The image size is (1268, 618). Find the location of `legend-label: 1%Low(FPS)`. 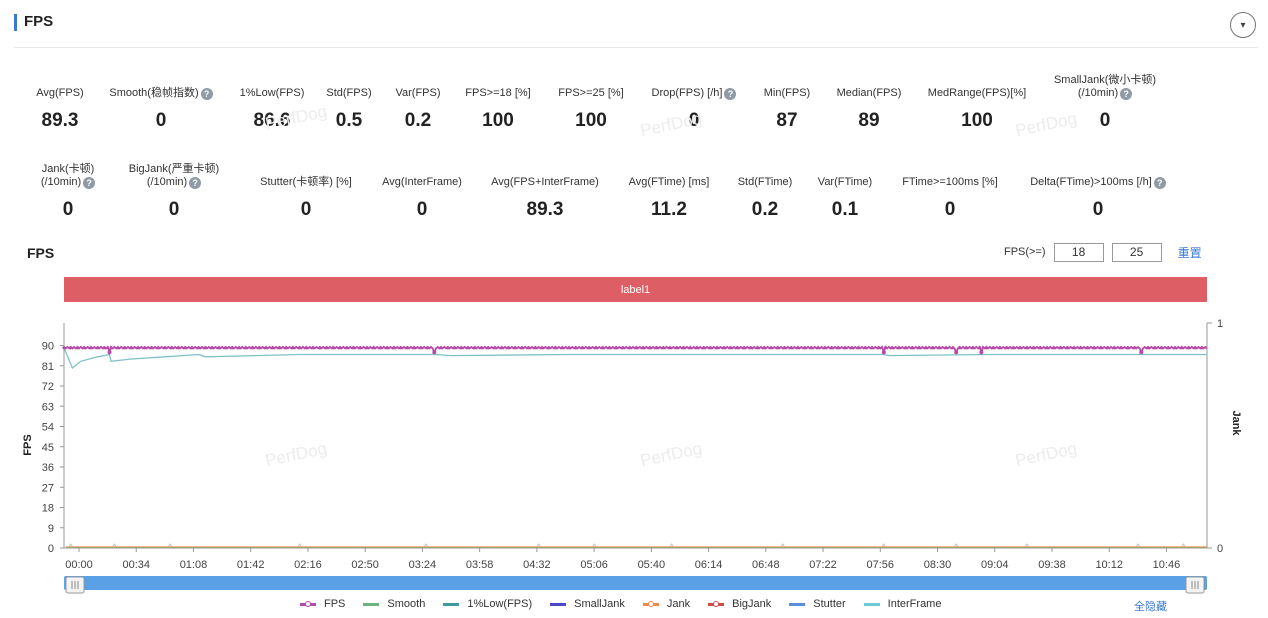

legend-label: 1%Low(FPS) is located at coordinates (500, 604).